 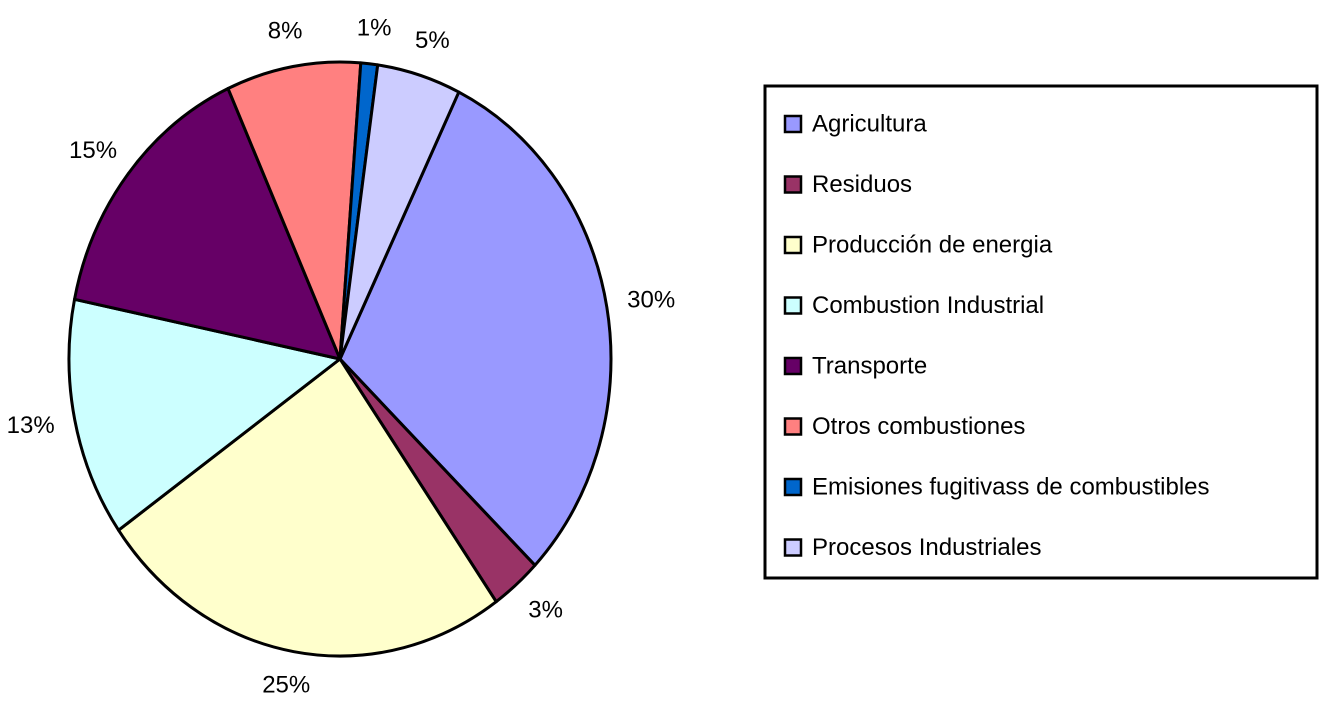 What do you see at coordinates (928, 305) in the screenshot?
I see `legend-label: Combustion Industrial` at bounding box center [928, 305].